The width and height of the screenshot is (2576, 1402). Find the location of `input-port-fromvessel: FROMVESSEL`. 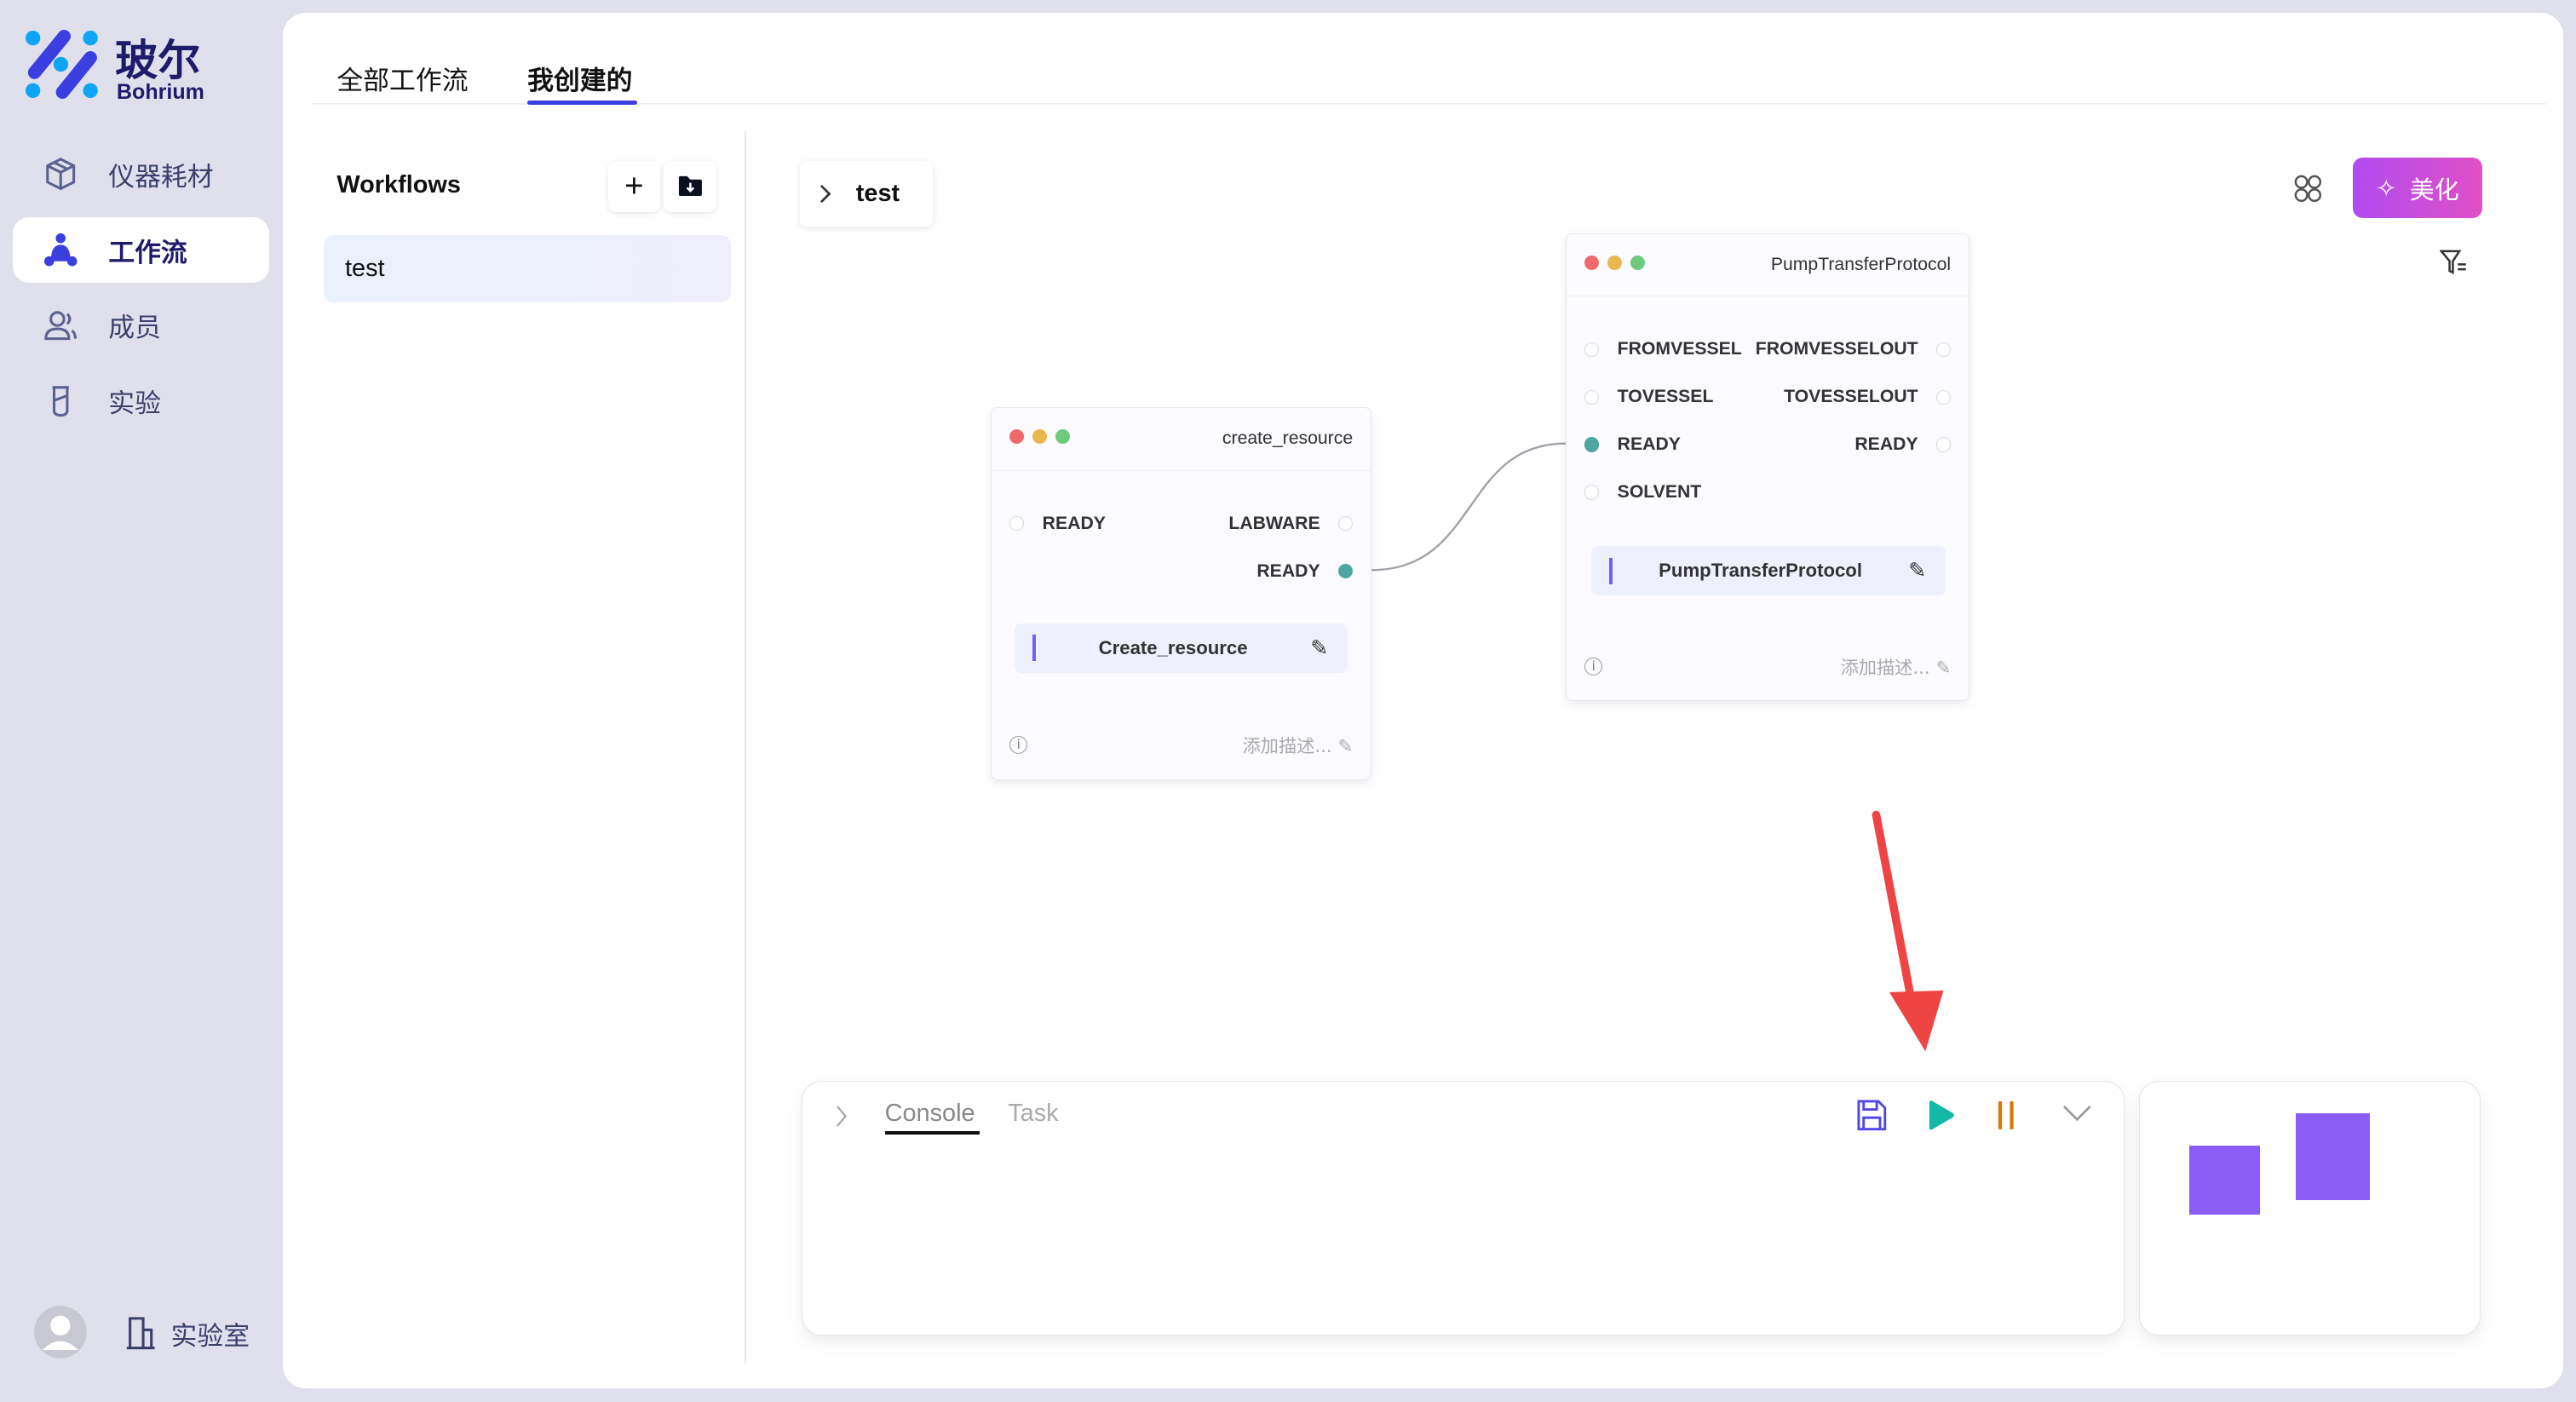

input-port-fromvessel: FROMVESSEL is located at coordinates (1663, 349).